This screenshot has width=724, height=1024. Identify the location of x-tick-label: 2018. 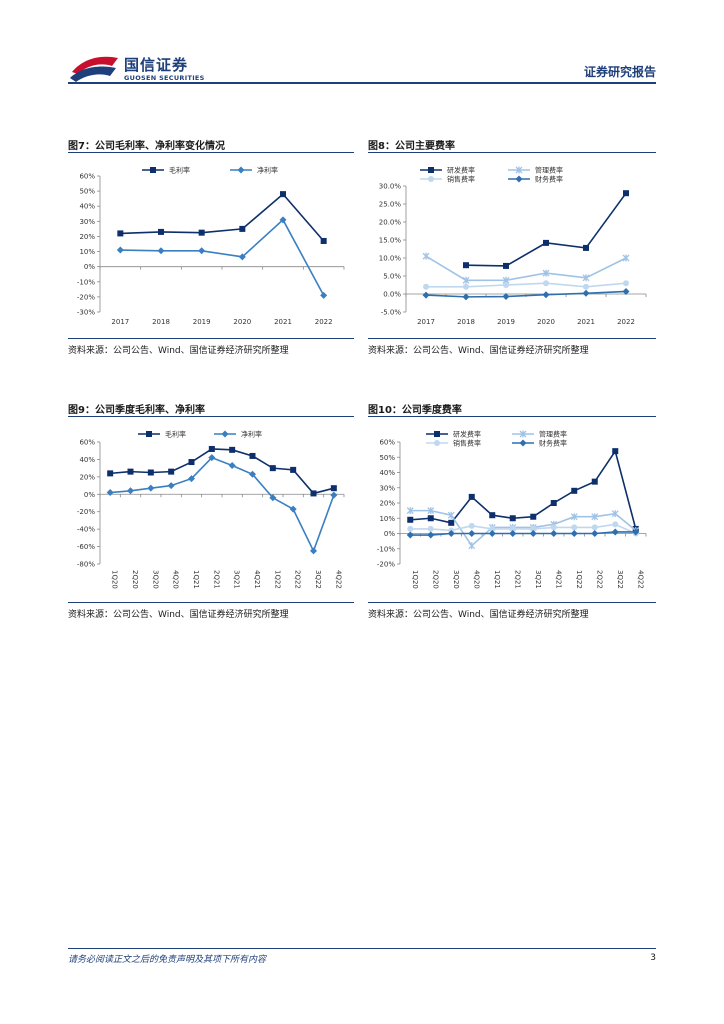
(466, 322).